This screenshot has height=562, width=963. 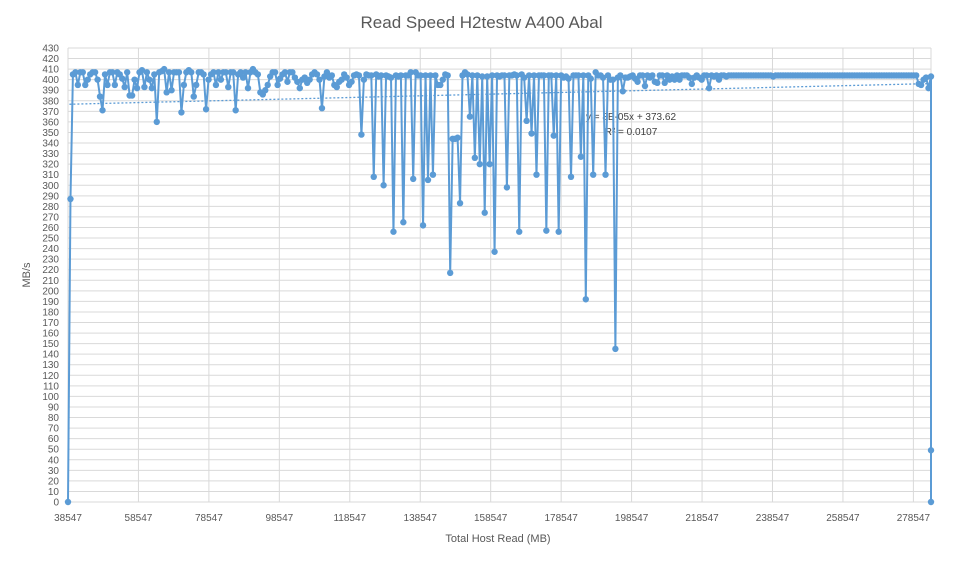 What do you see at coordinates (50, 344) in the screenshot?
I see `y-tick-label: 150` at bounding box center [50, 344].